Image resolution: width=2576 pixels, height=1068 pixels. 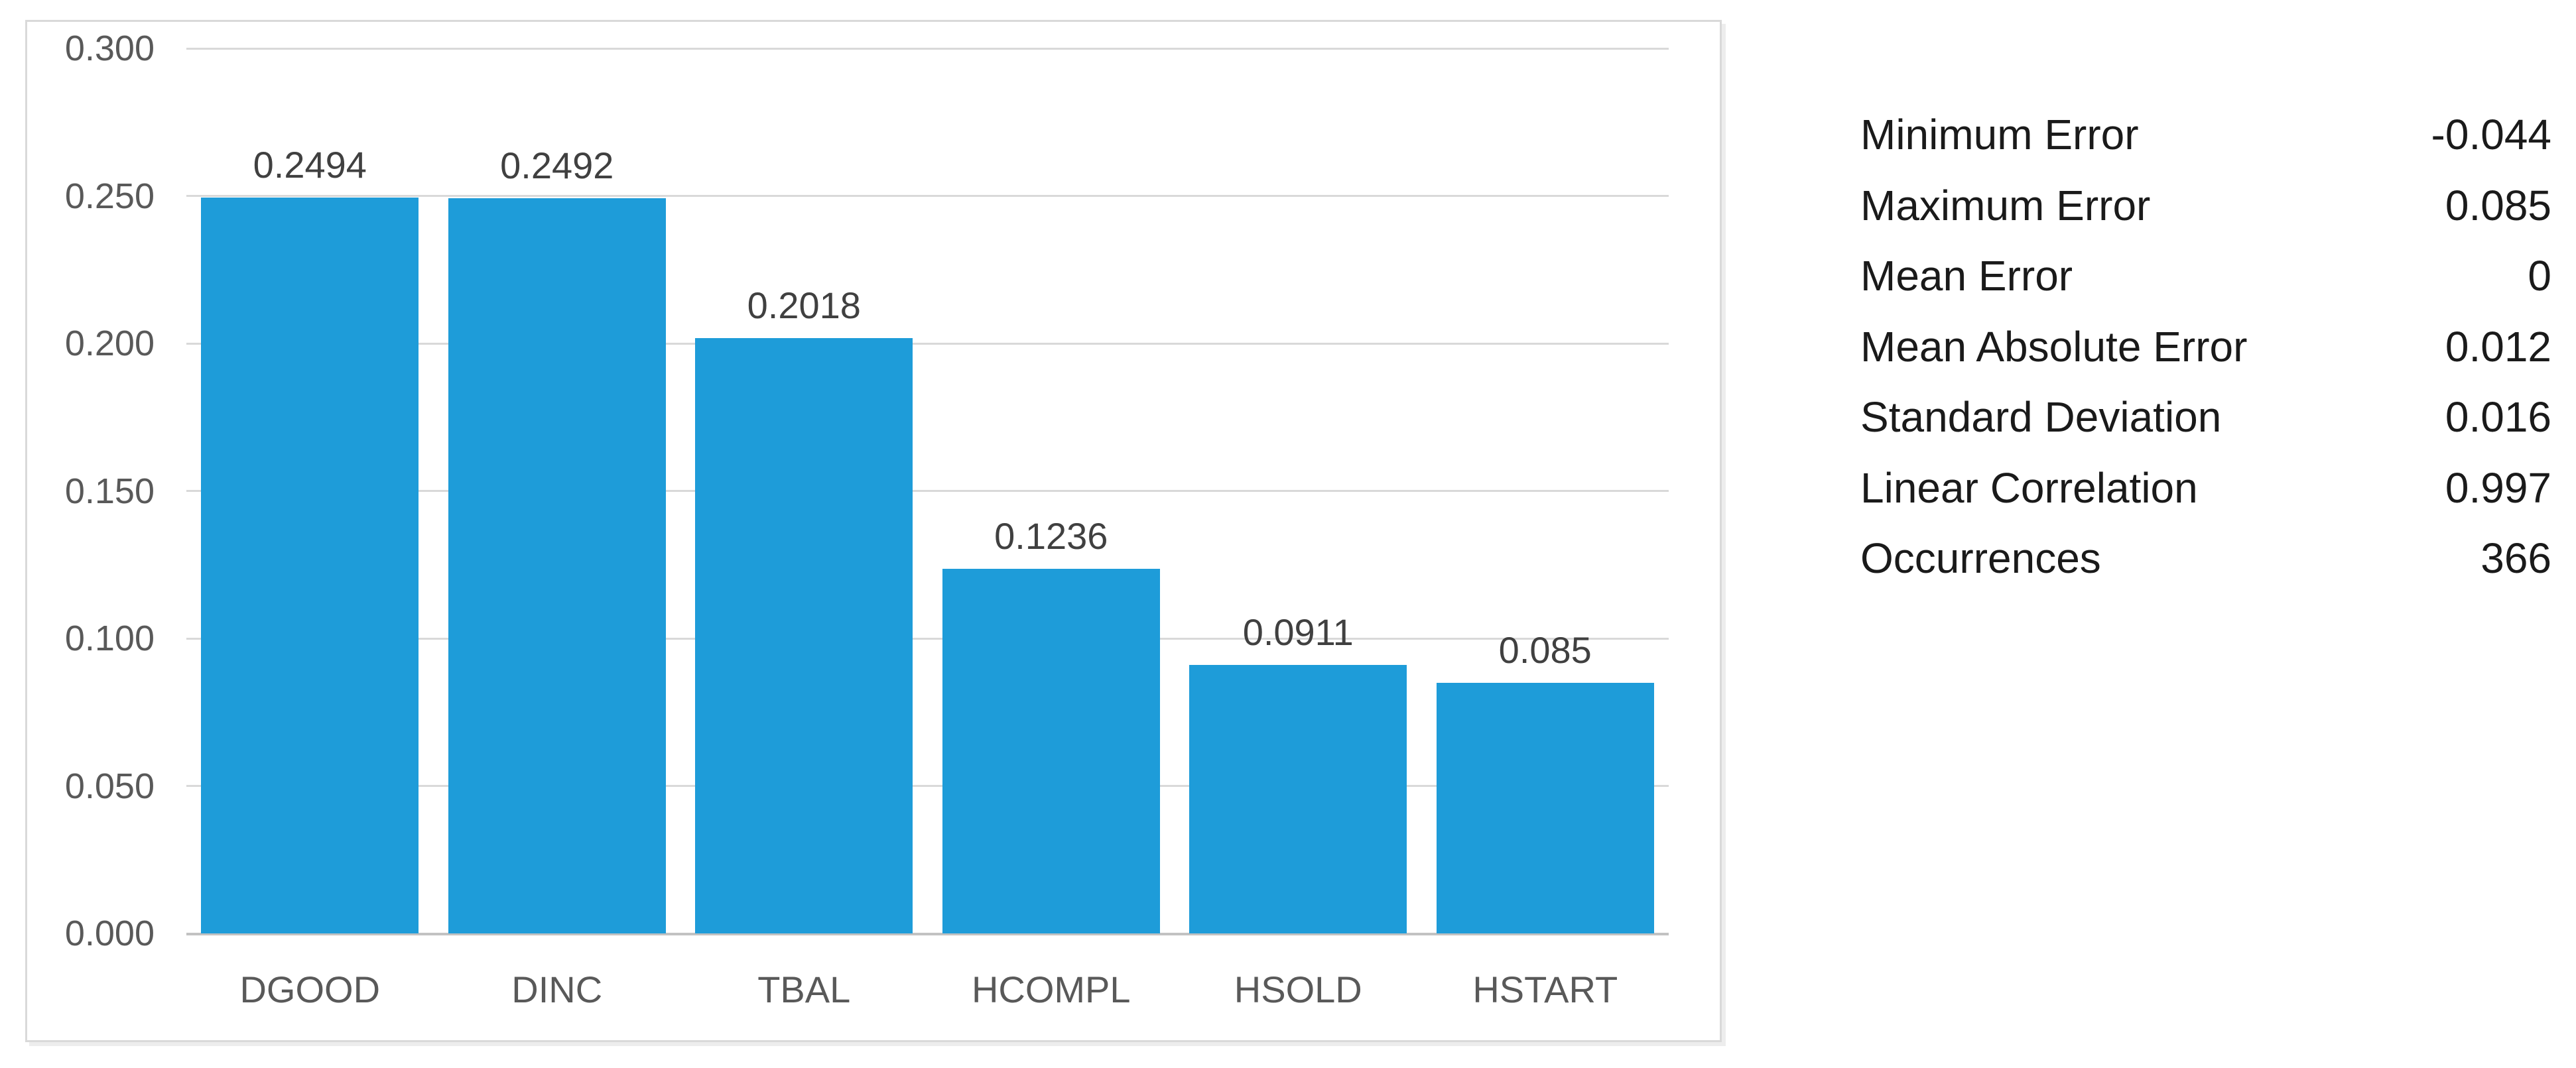 I want to click on stats-row: Occurrences 366, so click(x=2206, y=558).